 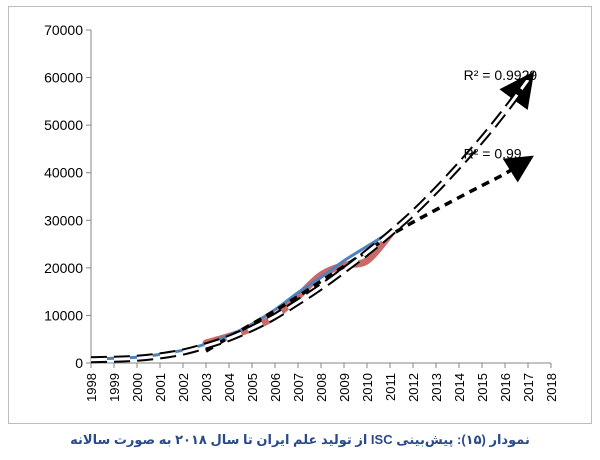 I want to click on x-tick-label: 2015, so click(x=482, y=387).